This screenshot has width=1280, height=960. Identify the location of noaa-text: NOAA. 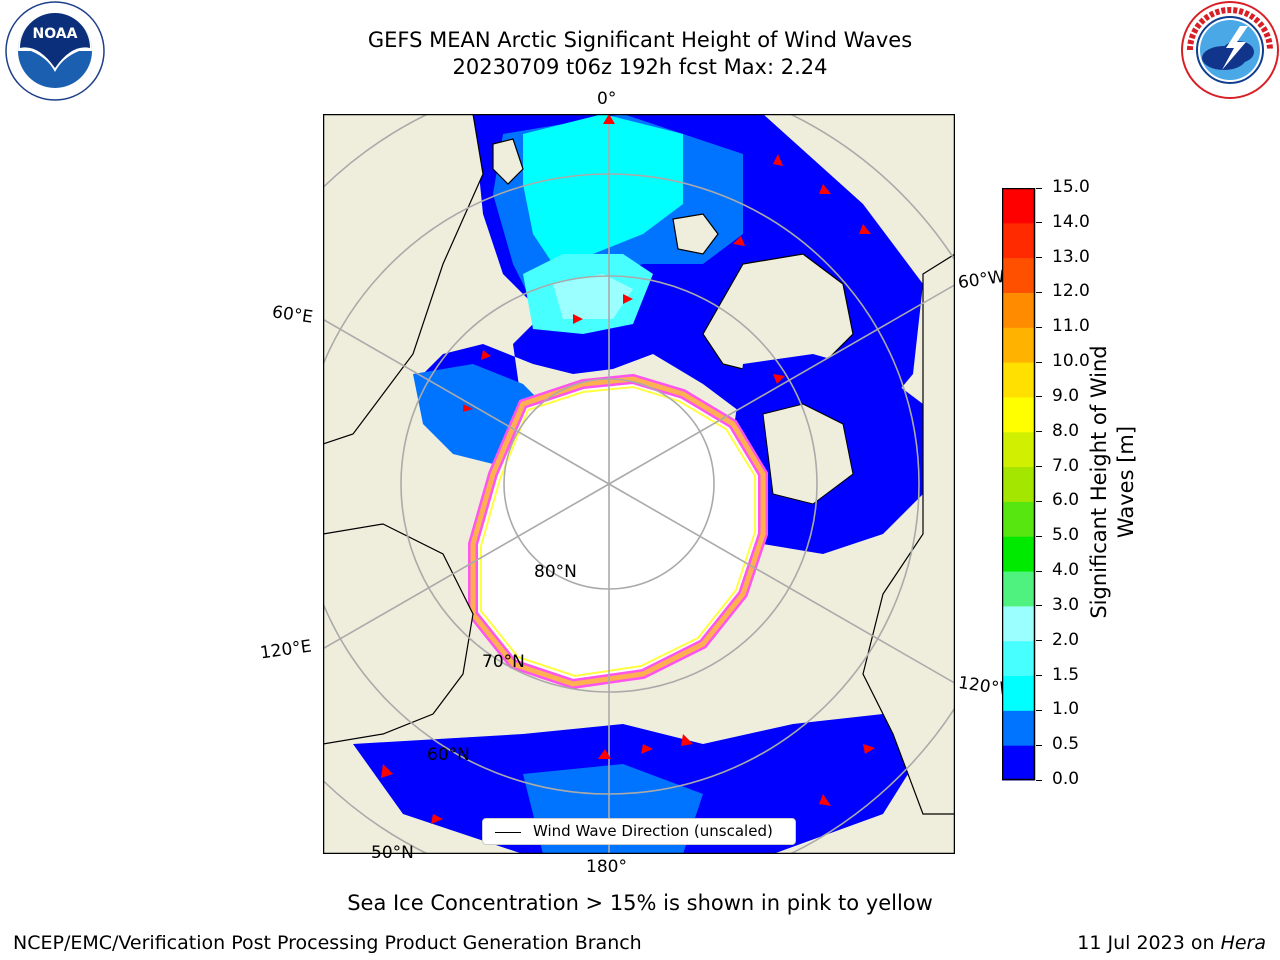
(55, 34).